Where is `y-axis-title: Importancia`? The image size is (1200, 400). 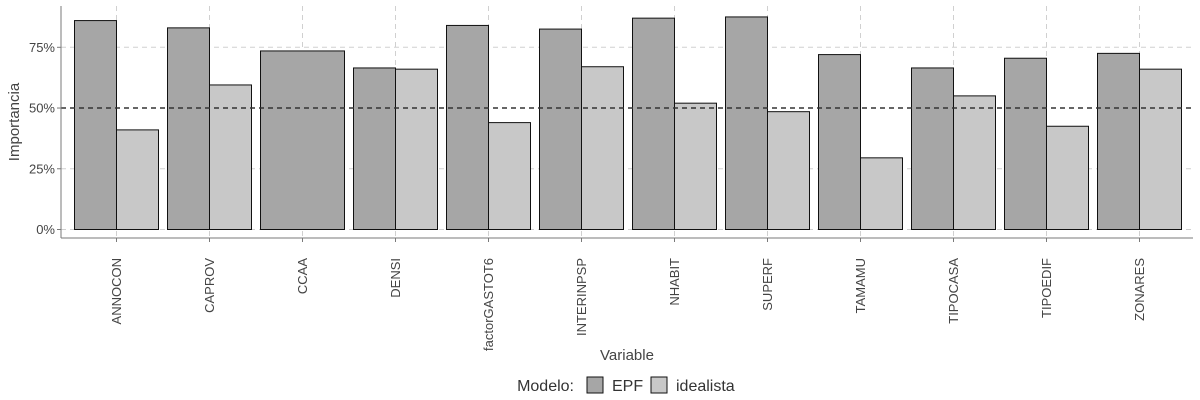 y-axis-title: Importancia is located at coordinates (14, 121).